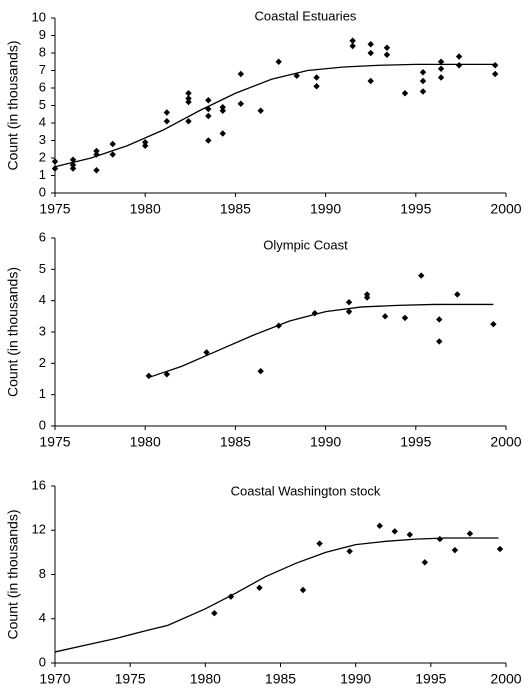 This screenshot has height=698, width=530. Describe the element at coordinates (505, 679) in the screenshot. I see `x-tick-label: 2000` at that location.